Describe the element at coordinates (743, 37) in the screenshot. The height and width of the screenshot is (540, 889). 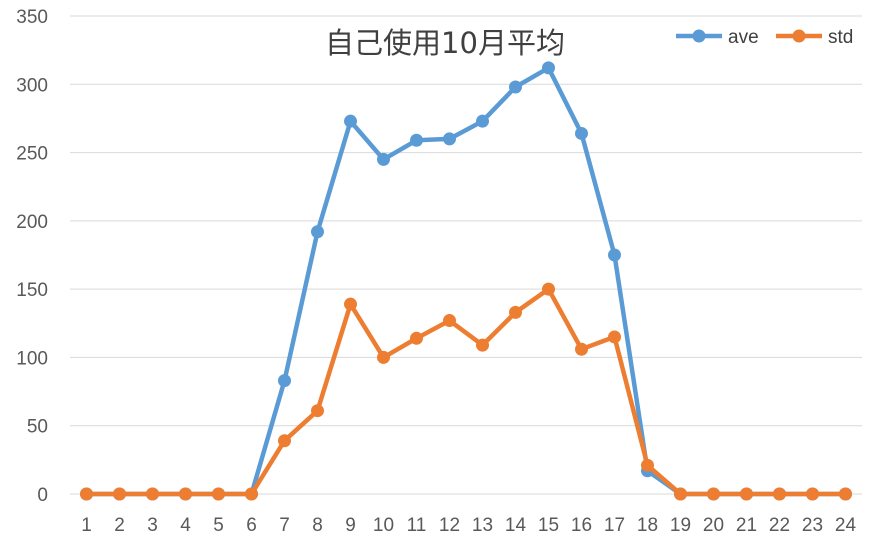
I see `legend-label-ave: ave` at that location.